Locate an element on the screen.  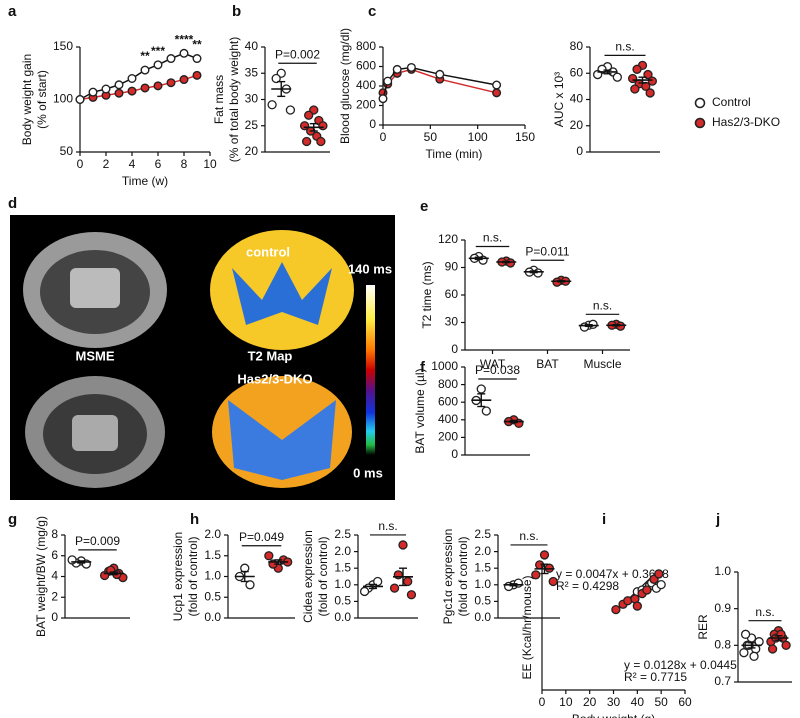
legend-marker is located at coordinates (700, 103).